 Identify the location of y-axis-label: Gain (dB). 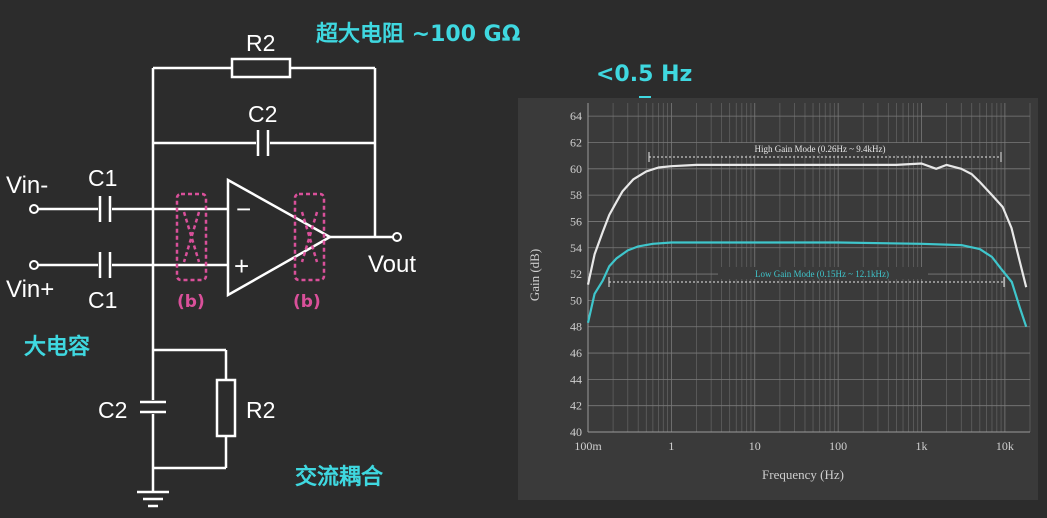
(534, 275).